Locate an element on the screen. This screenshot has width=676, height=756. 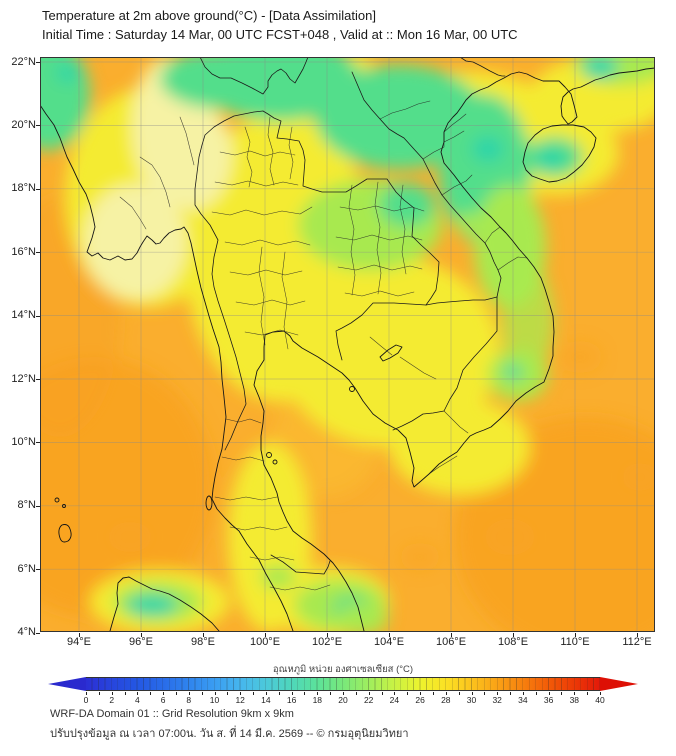
colorbar-gradient is located at coordinates (343, 684).